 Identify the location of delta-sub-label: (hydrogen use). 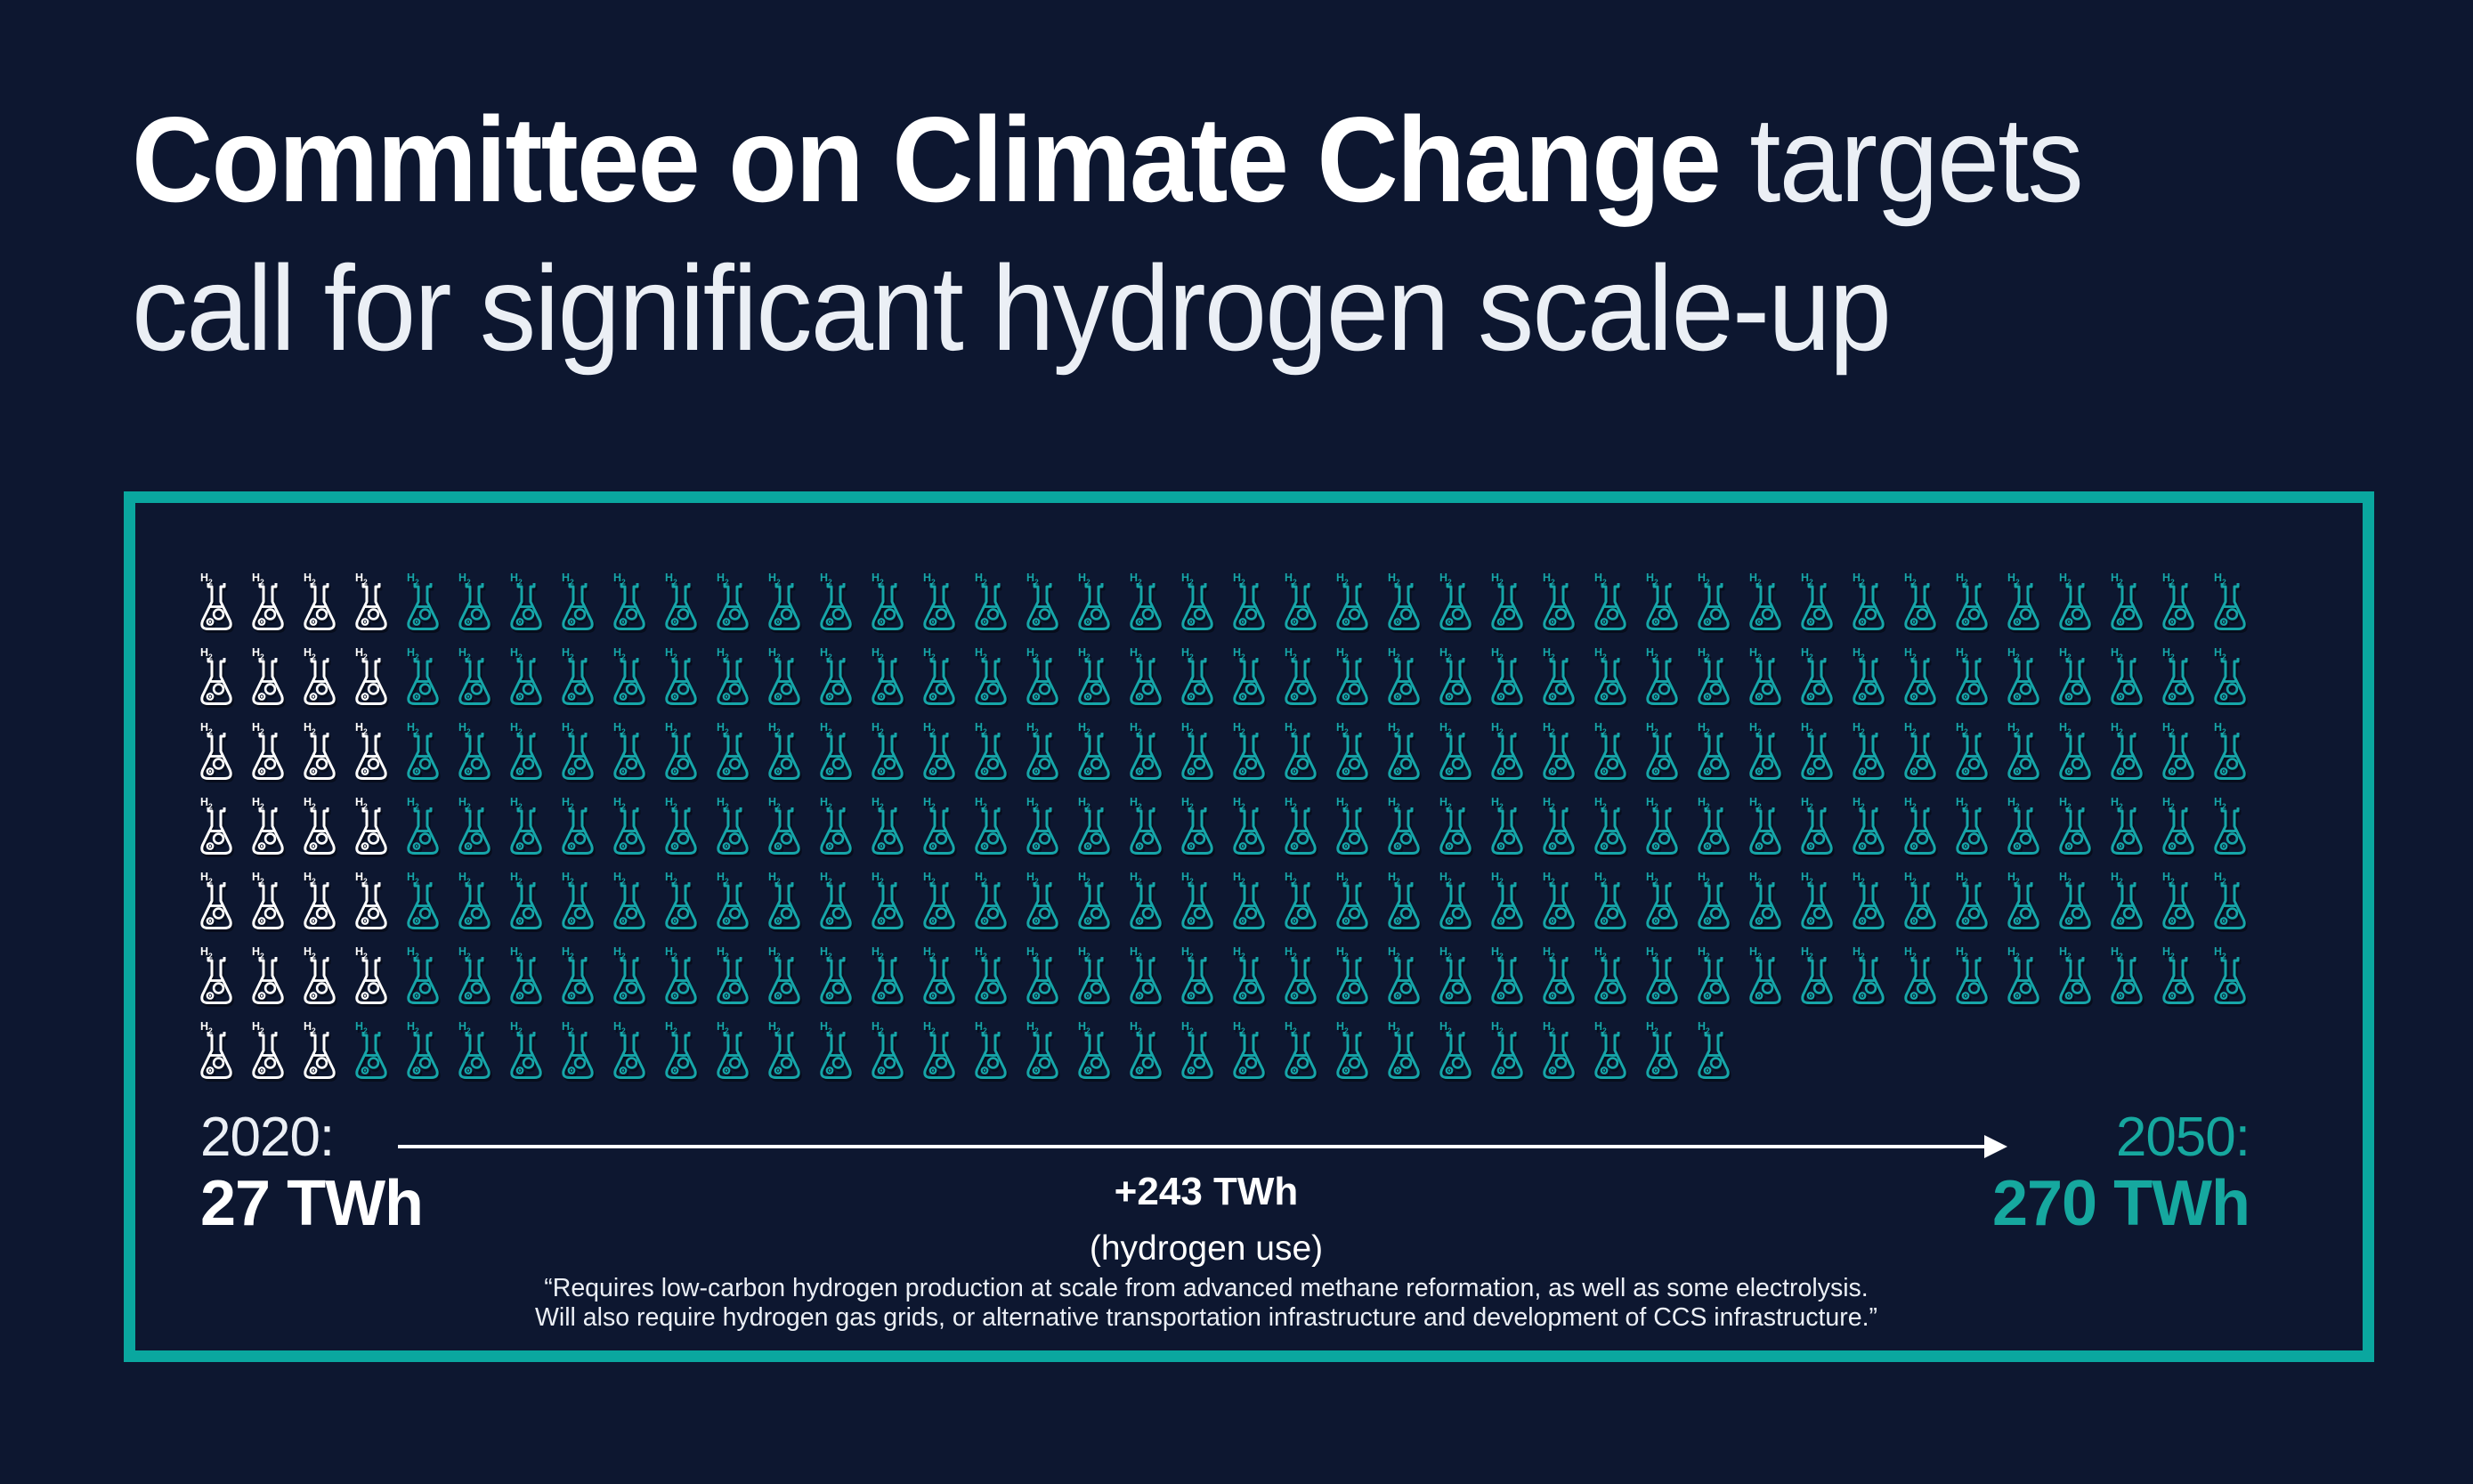
(1207, 1248).